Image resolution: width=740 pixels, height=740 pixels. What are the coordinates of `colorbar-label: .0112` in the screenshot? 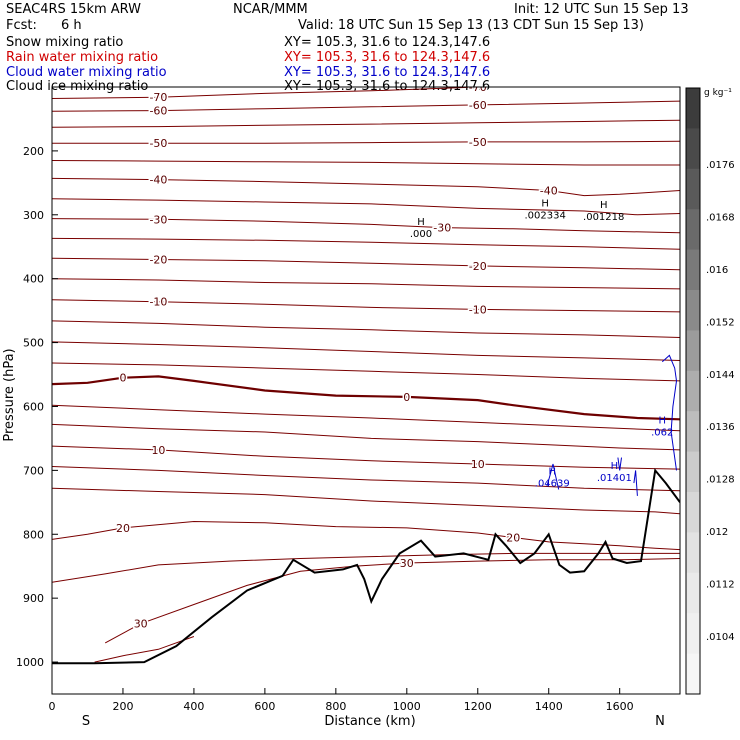 It's located at (720, 585).